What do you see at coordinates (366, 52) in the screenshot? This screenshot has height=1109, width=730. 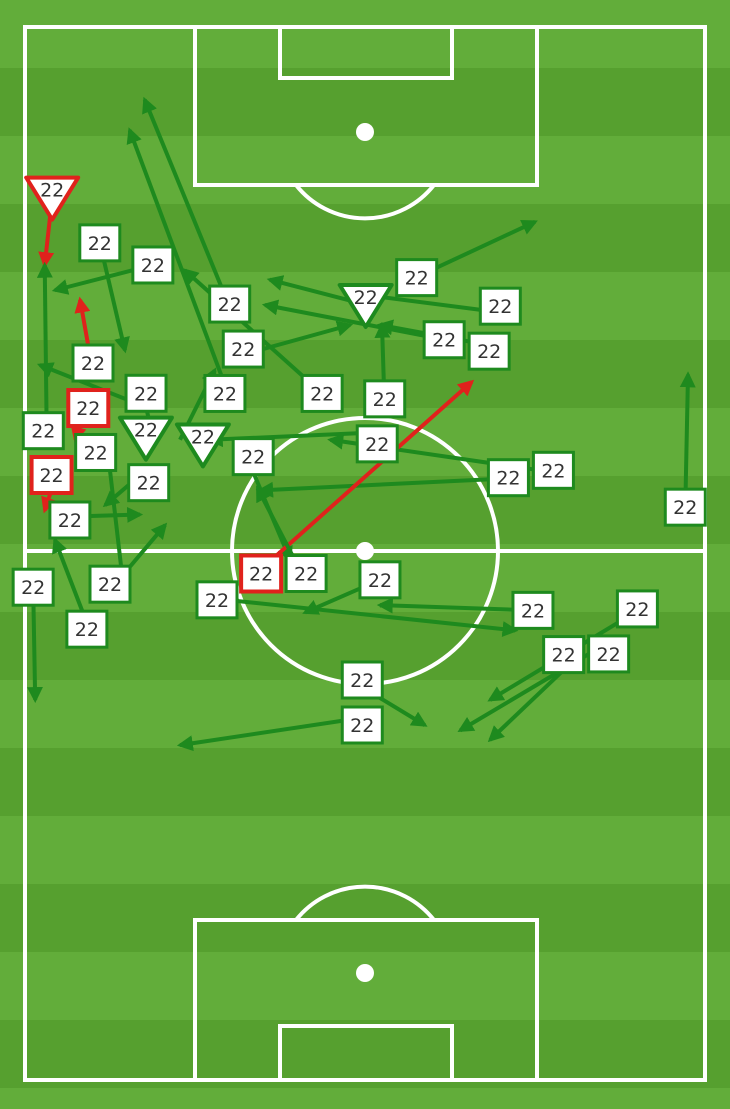 I see `top-six-yard-box` at bounding box center [366, 52].